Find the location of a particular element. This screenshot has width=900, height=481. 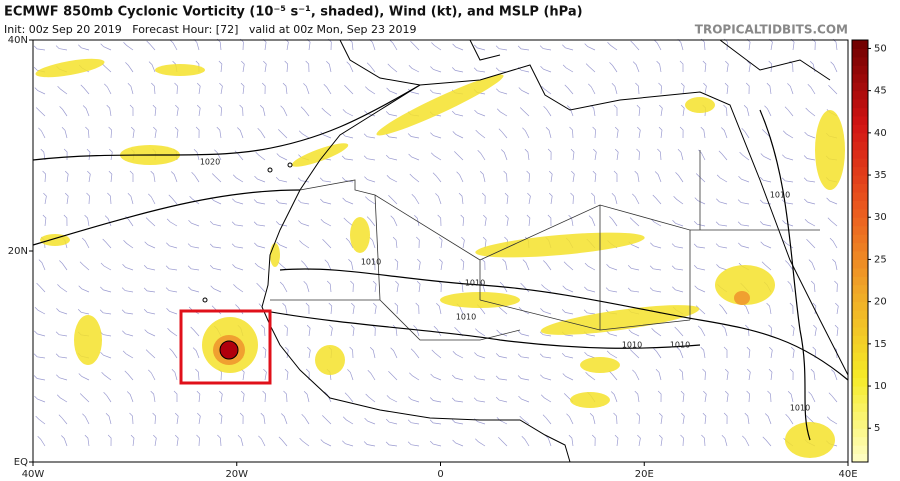

colorbar-label: 30 is located at coordinates (880, 217).